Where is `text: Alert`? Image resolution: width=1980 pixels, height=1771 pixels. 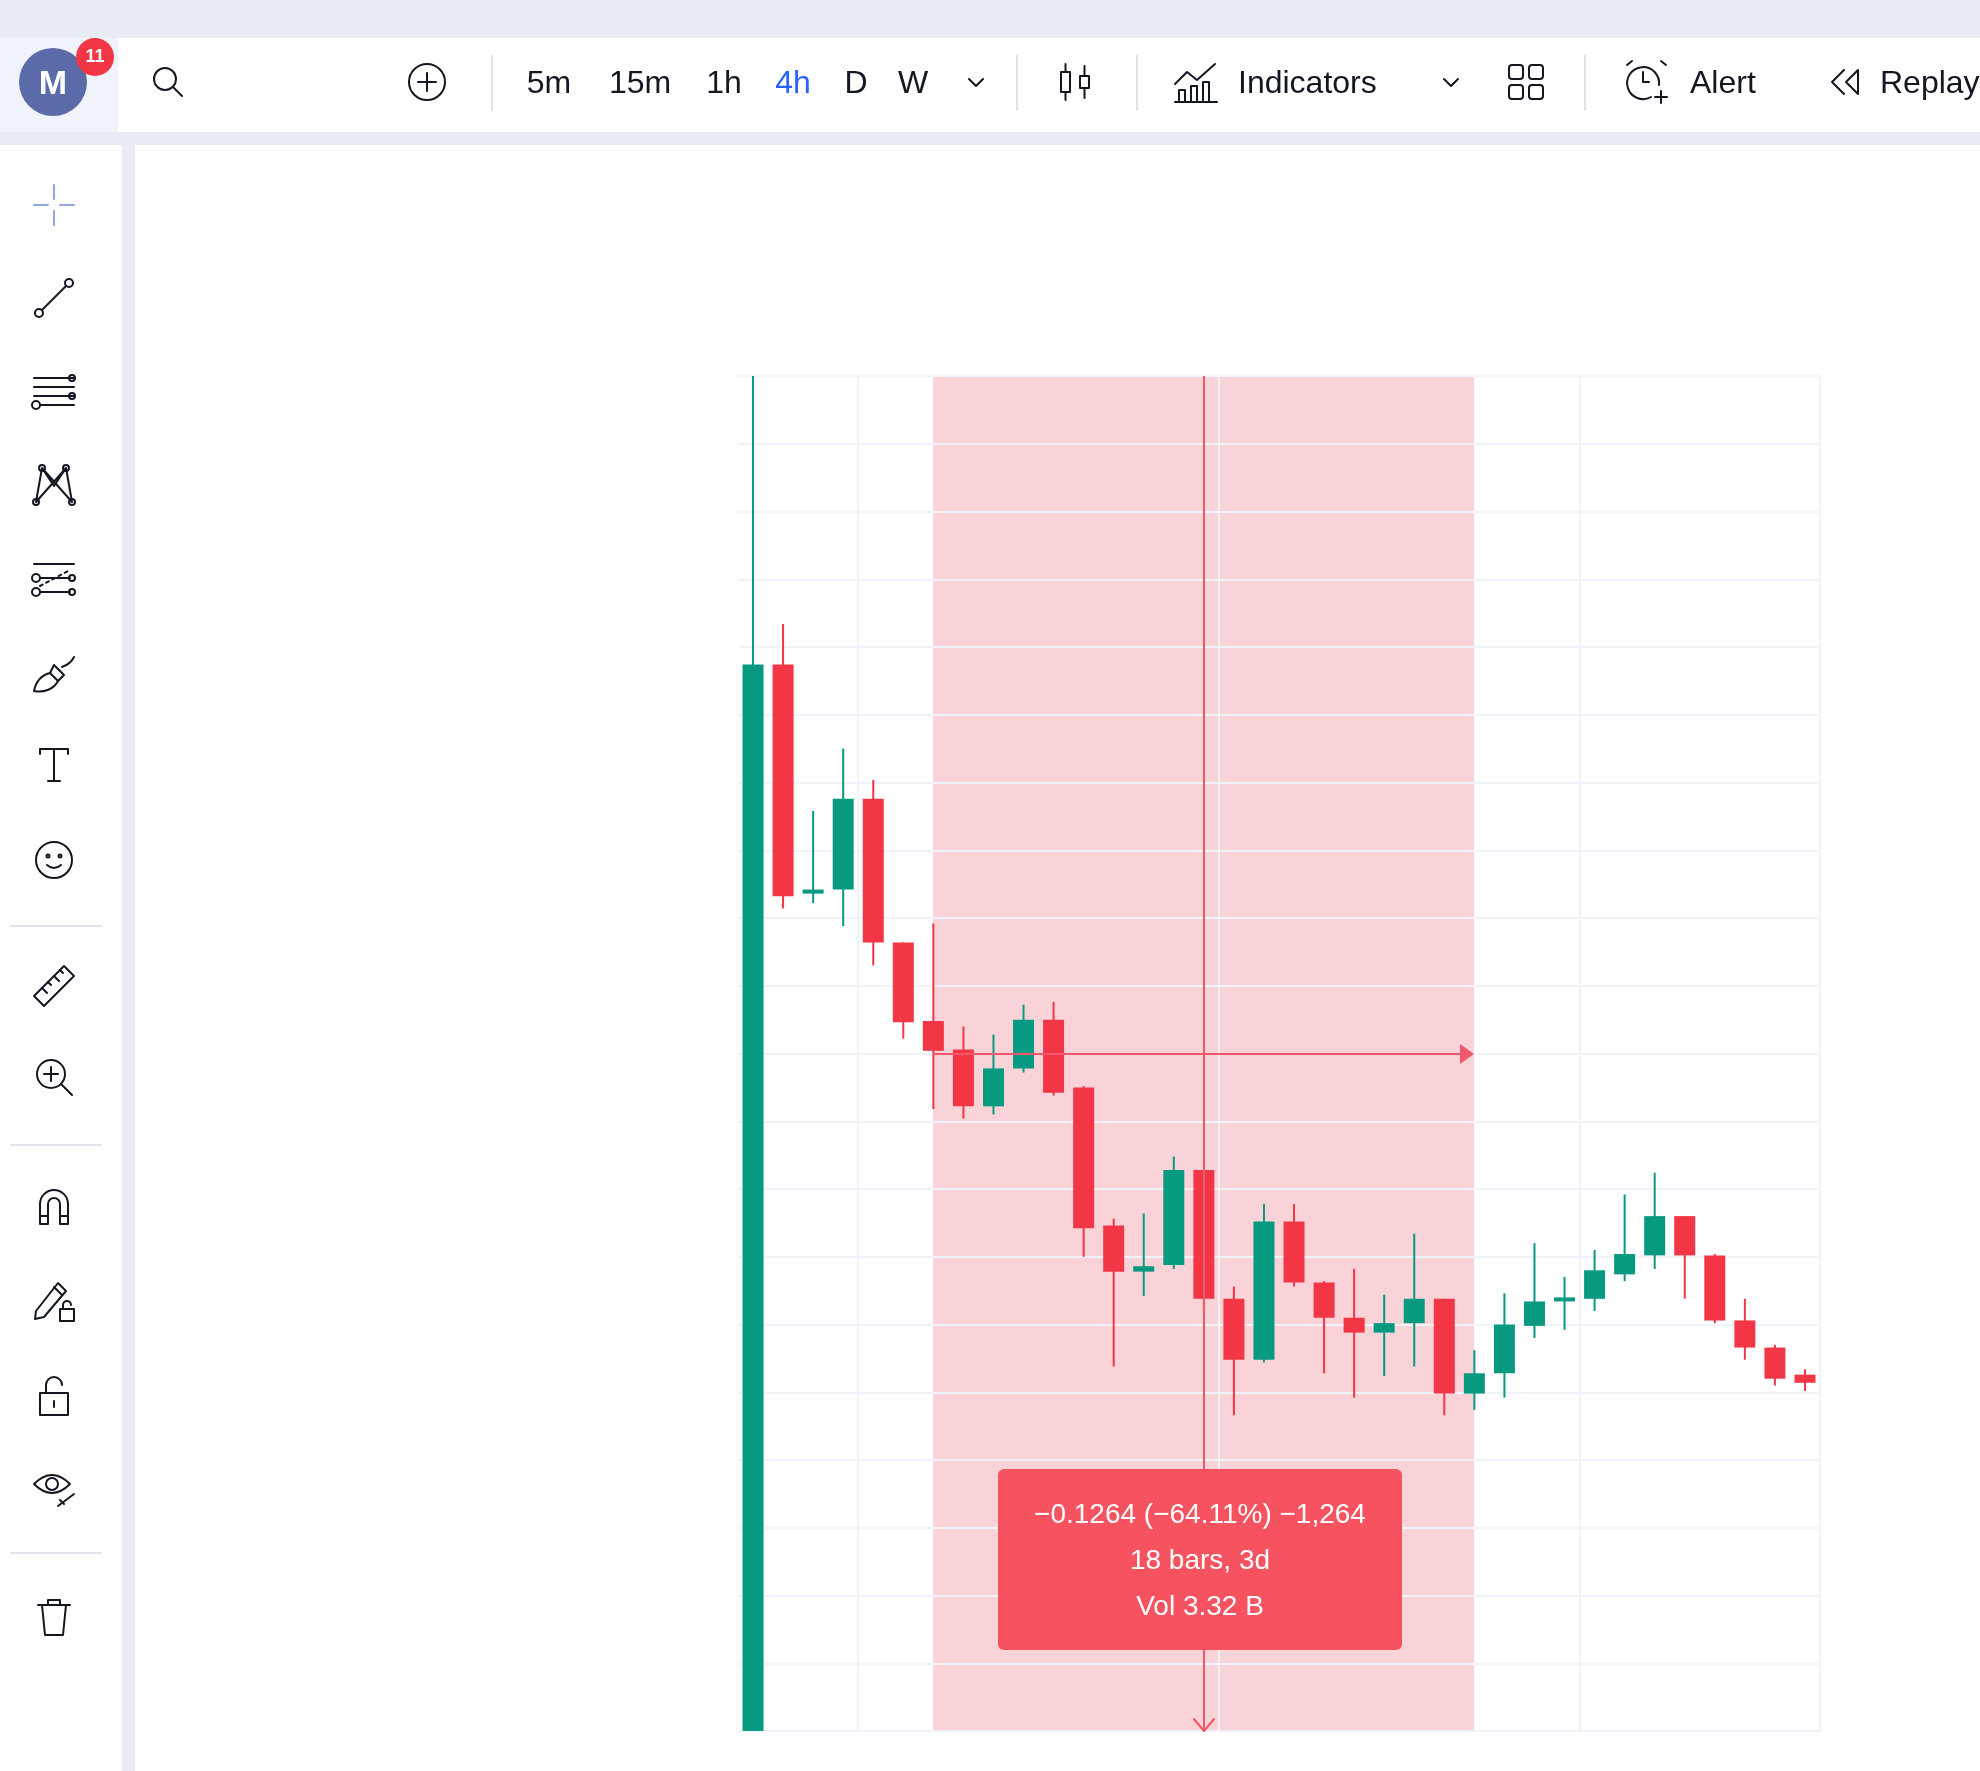
text: Alert is located at coordinates (1723, 81).